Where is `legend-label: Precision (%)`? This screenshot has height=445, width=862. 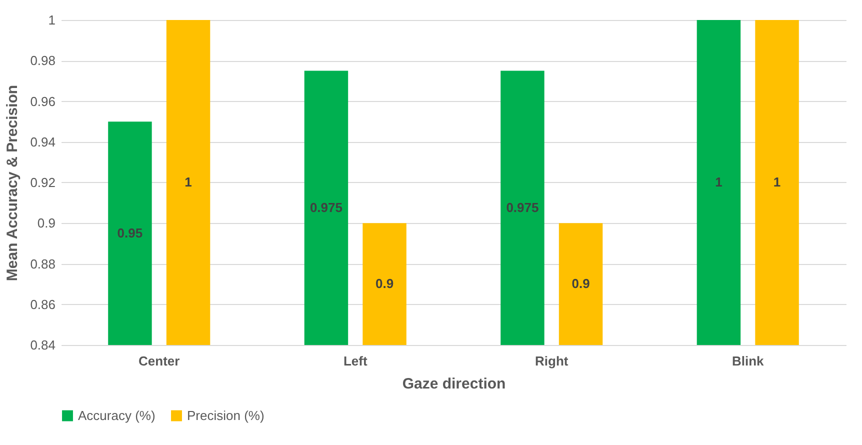
legend-label: Precision (%) is located at coordinates (225, 415).